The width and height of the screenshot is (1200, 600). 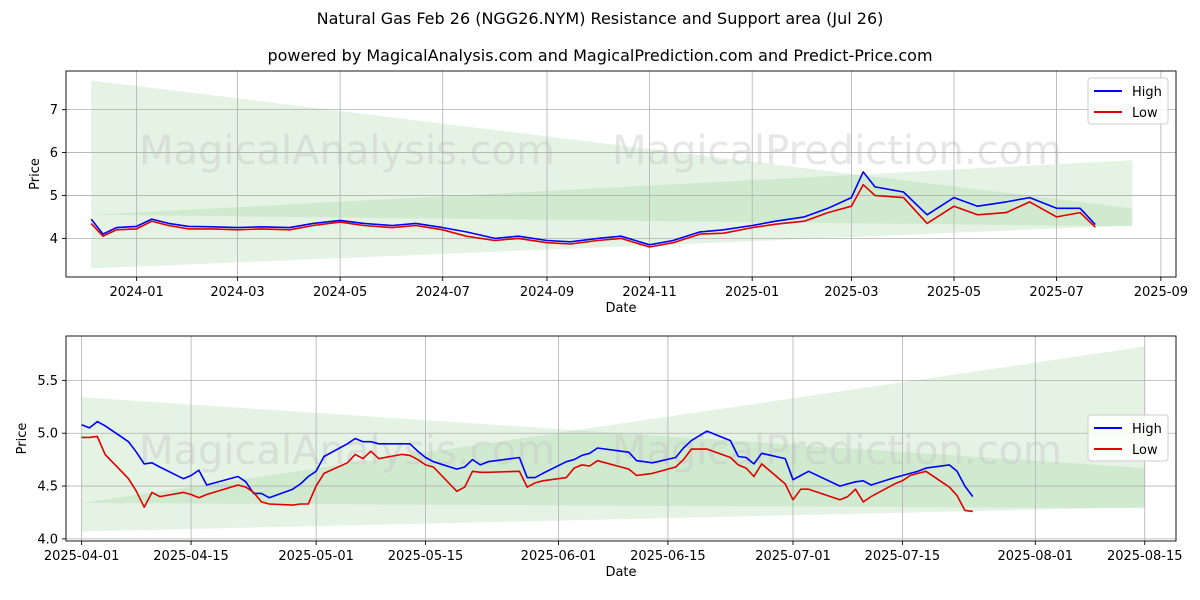 I want to click on y-tick-label: 4, so click(x=54, y=239).